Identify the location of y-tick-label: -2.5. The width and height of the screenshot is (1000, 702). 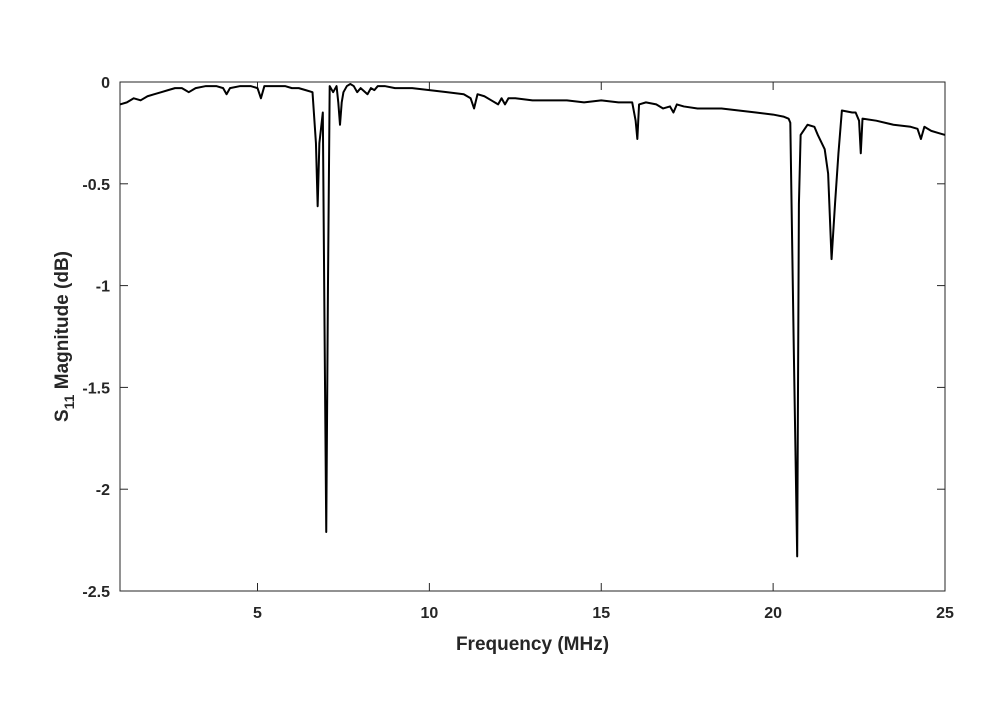
(96, 592).